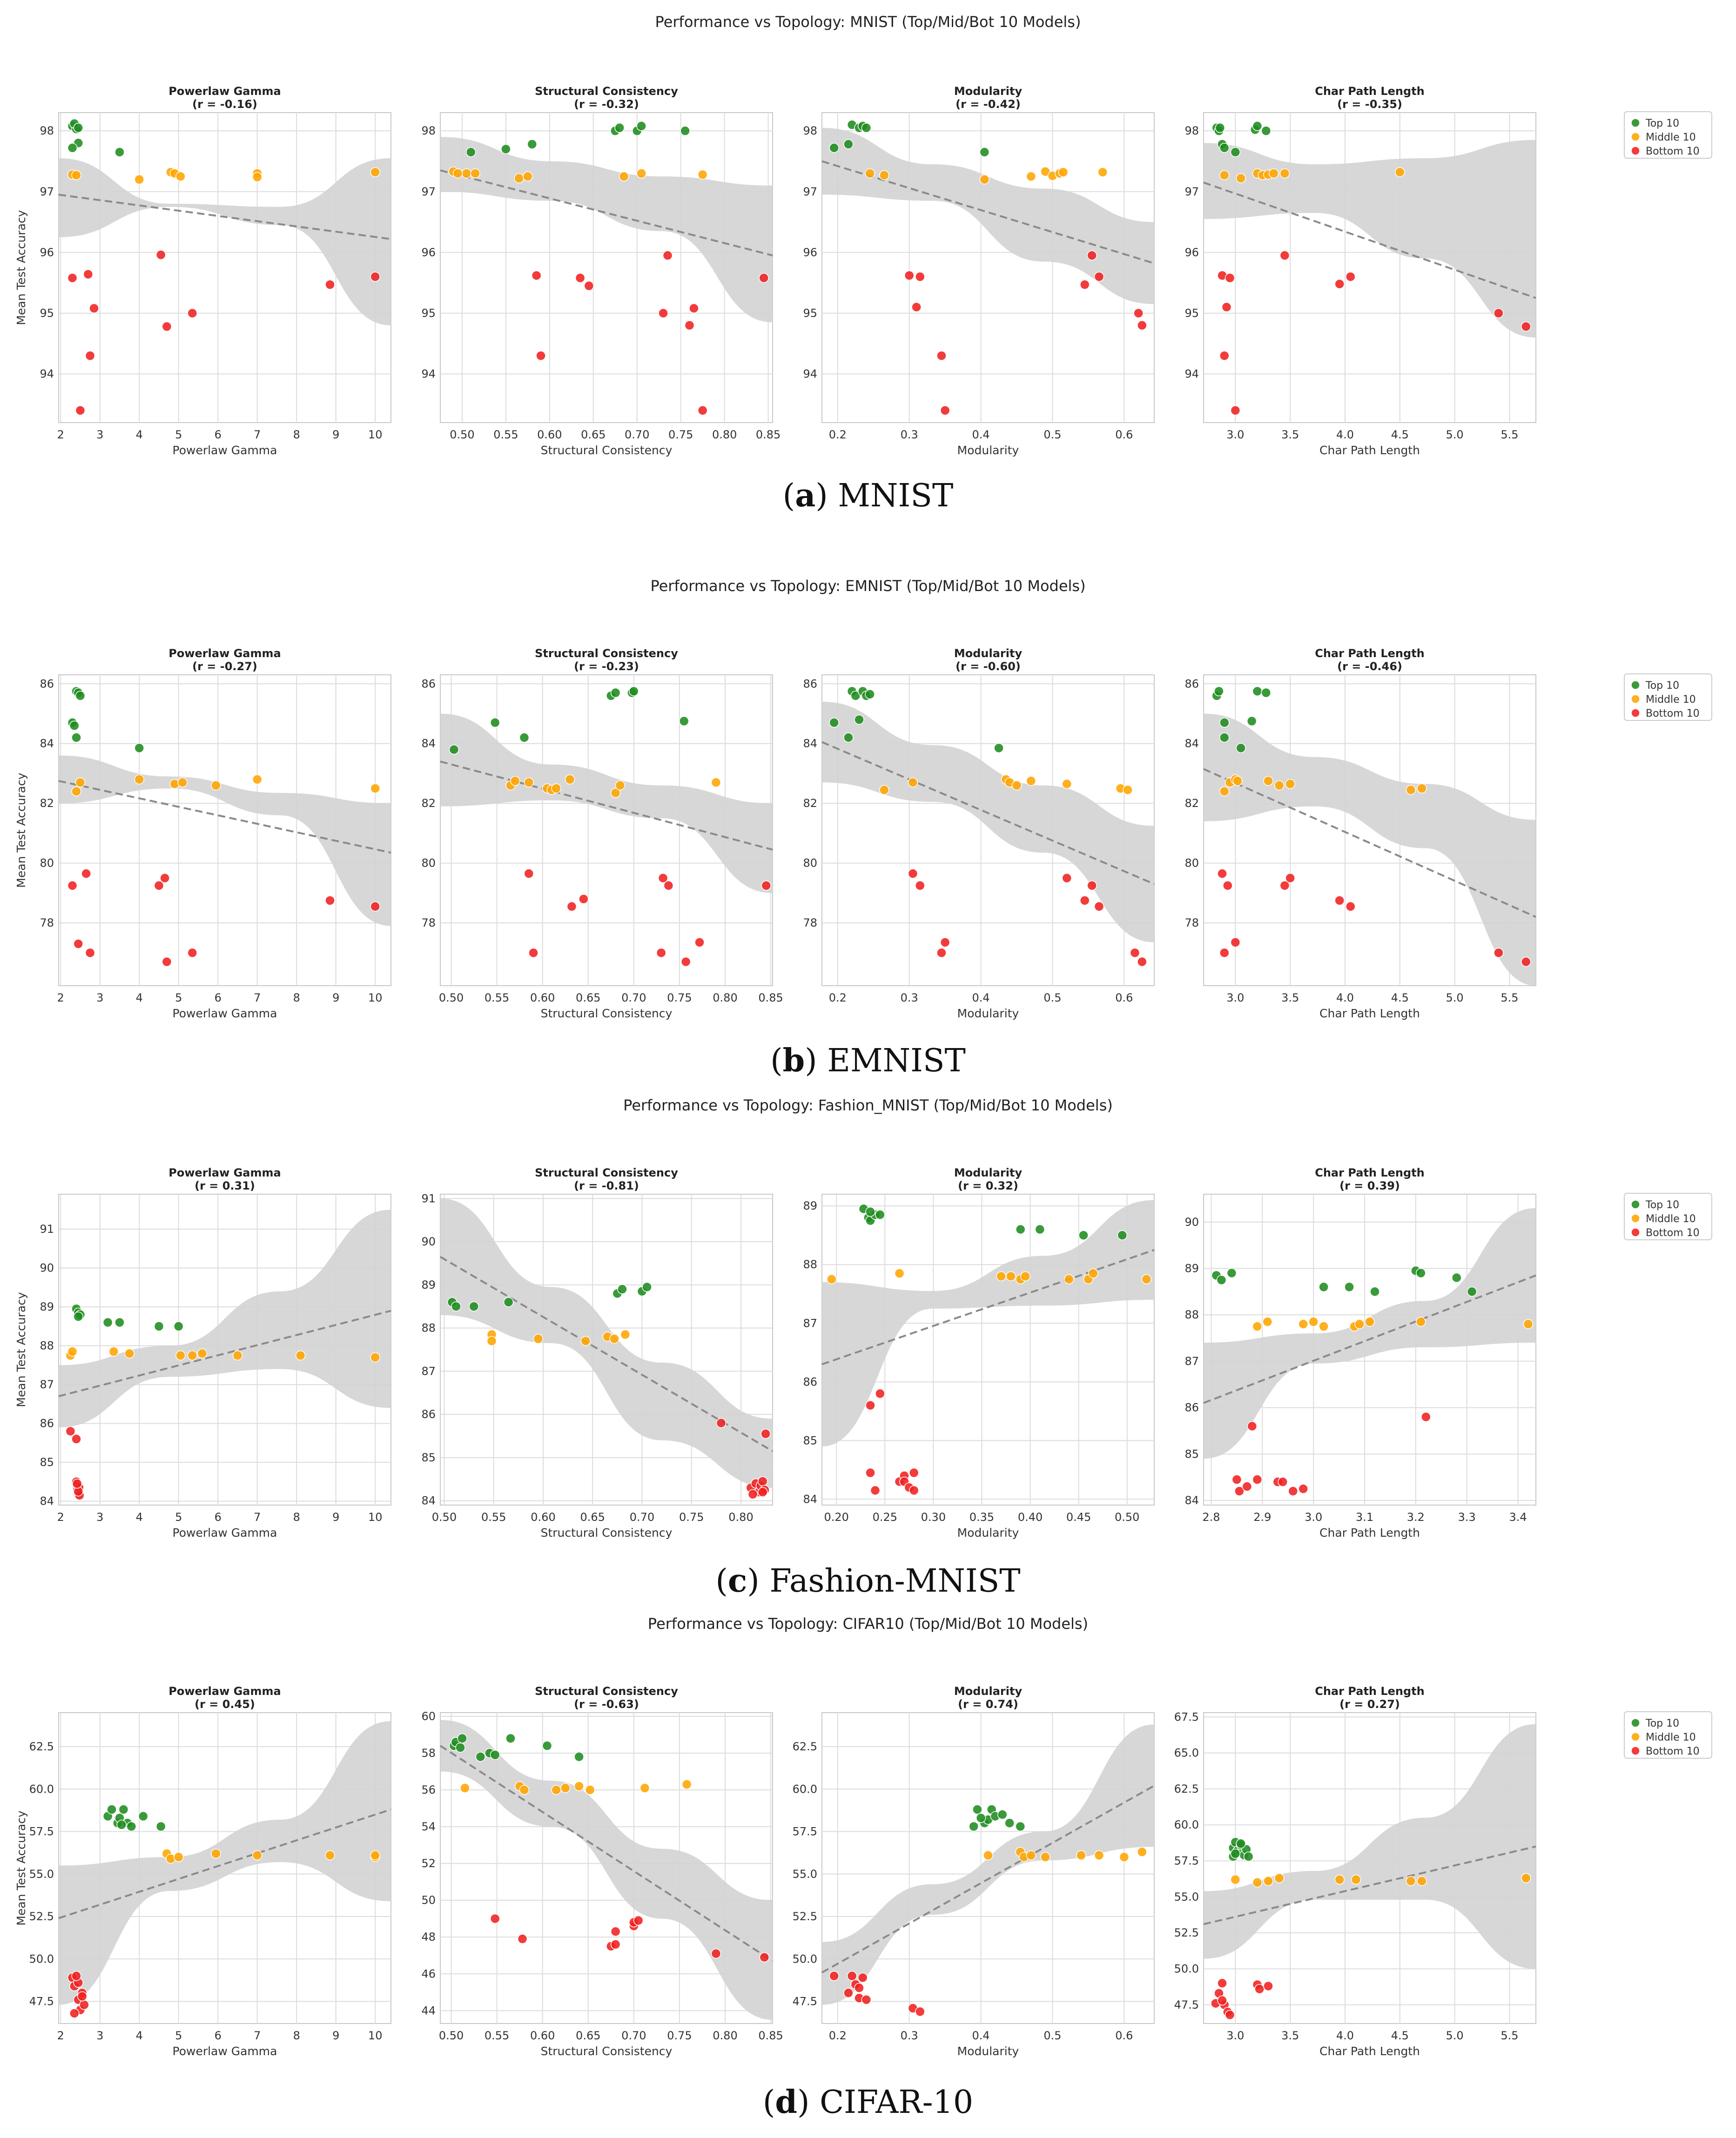  Describe the element at coordinates (225, 1705) in the screenshot. I see `correlation-label: (r = 0.45)` at that location.